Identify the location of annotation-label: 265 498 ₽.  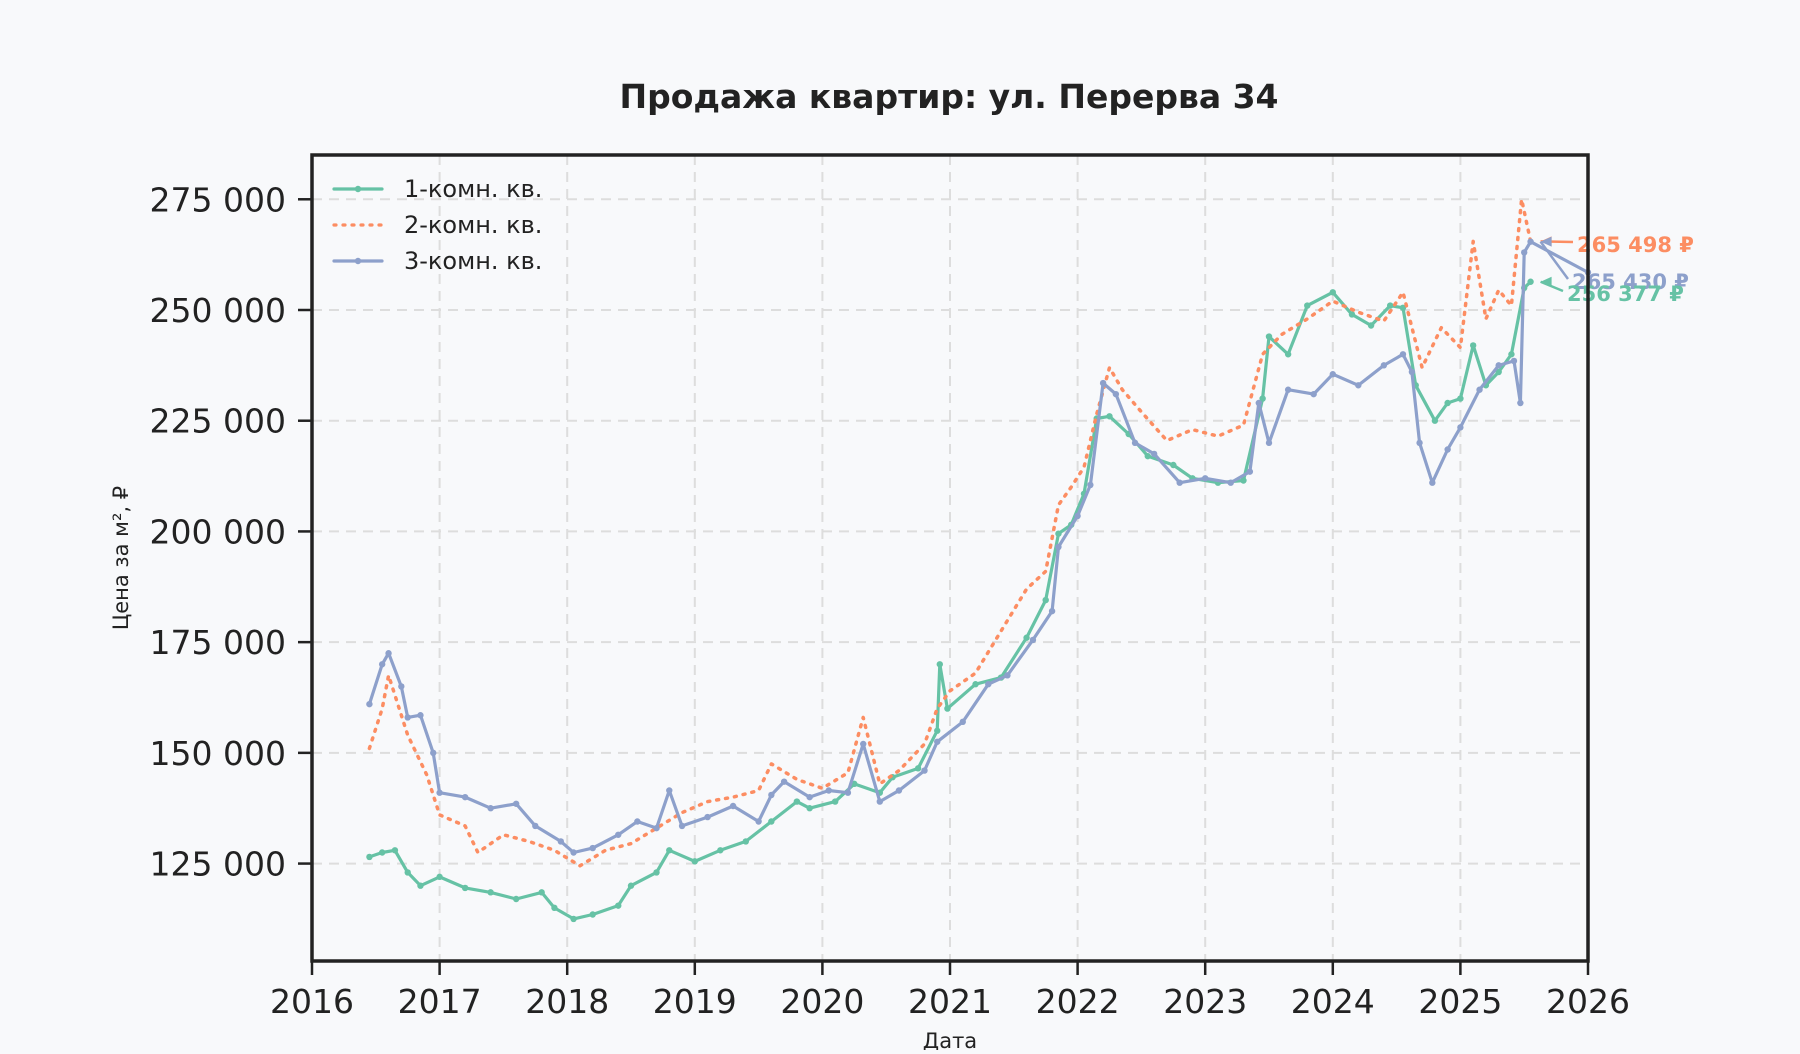
(1635, 245).